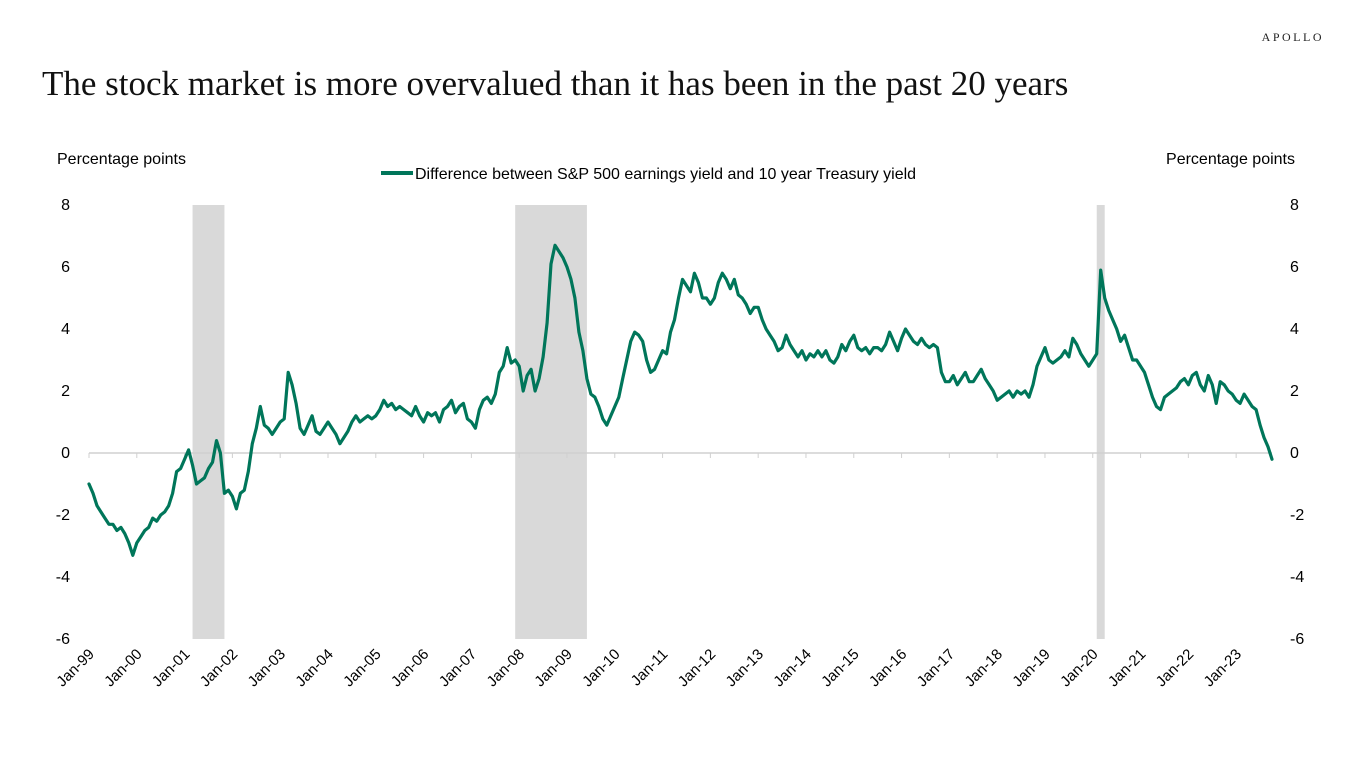 The height and width of the screenshot is (768, 1366). What do you see at coordinates (65, 453) in the screenshot?
I see `y-tick-label-left: 0` at bounding box center [65, 453].